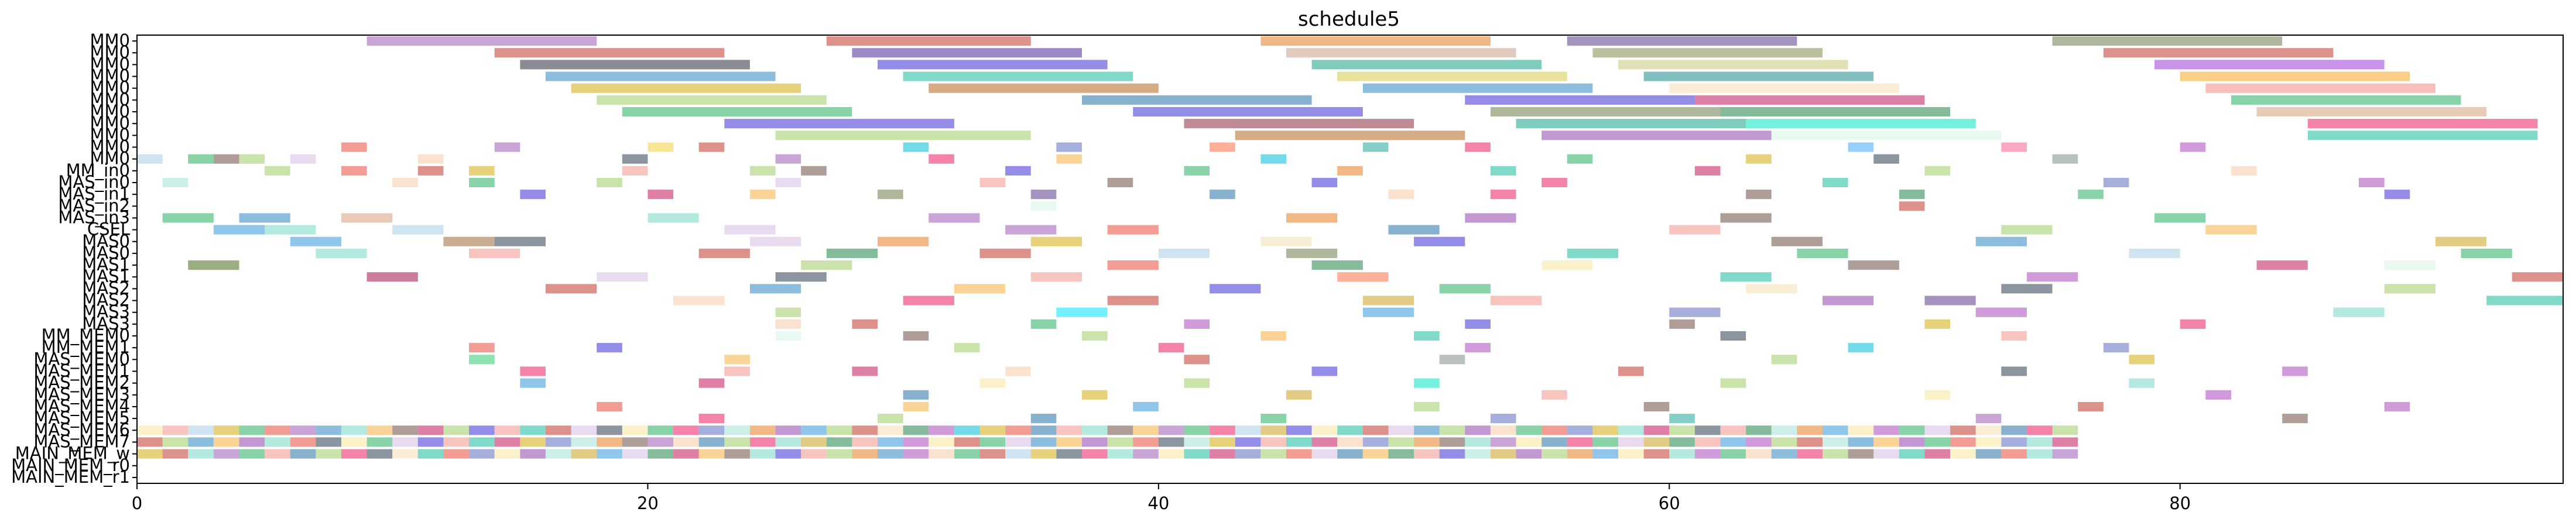  Describe the element at coordinates (94, 182) in the screenshot. I see `y-tick-label: MAS_in0` at that location.